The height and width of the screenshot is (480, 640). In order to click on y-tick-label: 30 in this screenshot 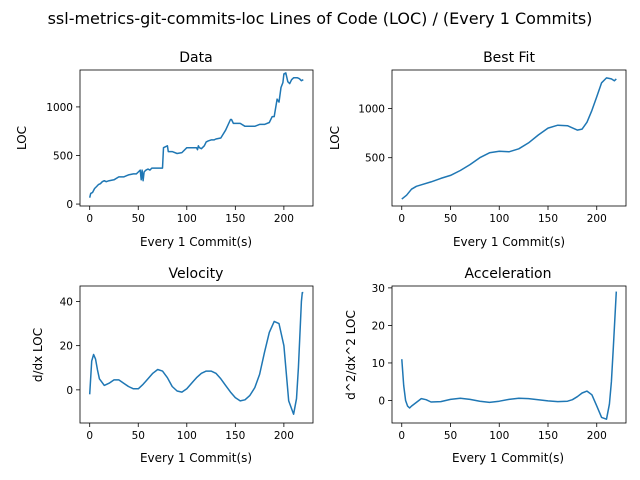, I will do `click(378, 289)`.